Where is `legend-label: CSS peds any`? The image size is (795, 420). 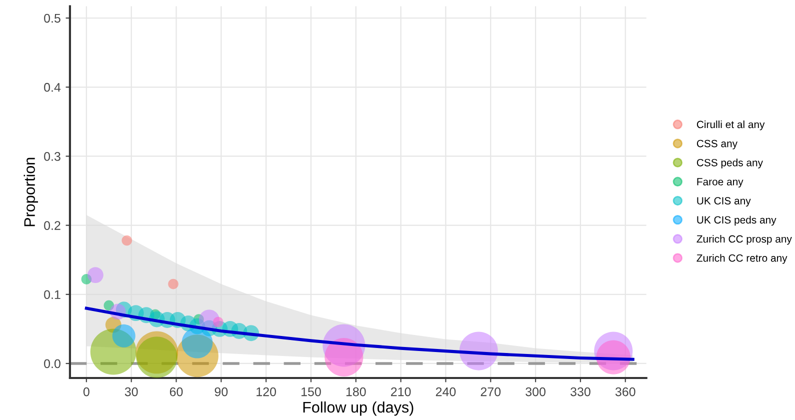
legend-label: CSS peds any is located at coordinates (729, 163).